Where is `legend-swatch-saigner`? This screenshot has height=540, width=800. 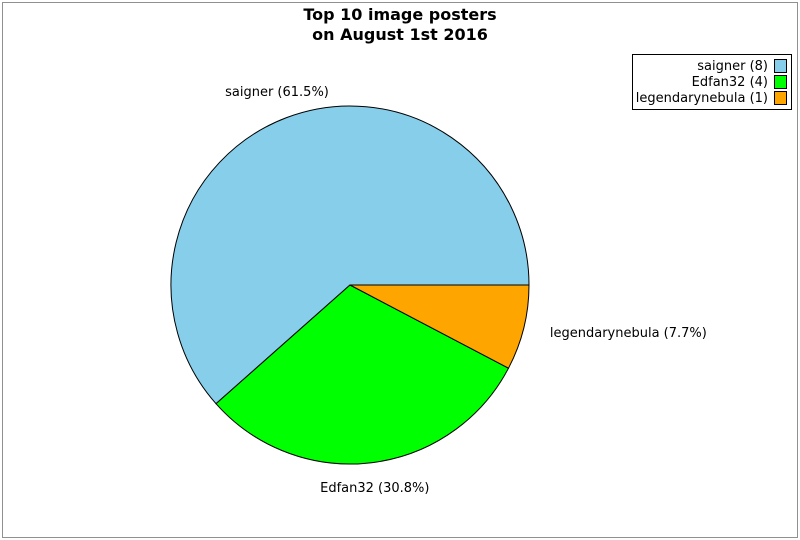 legend-swatch-saigner is located at coordinates (780, 66).